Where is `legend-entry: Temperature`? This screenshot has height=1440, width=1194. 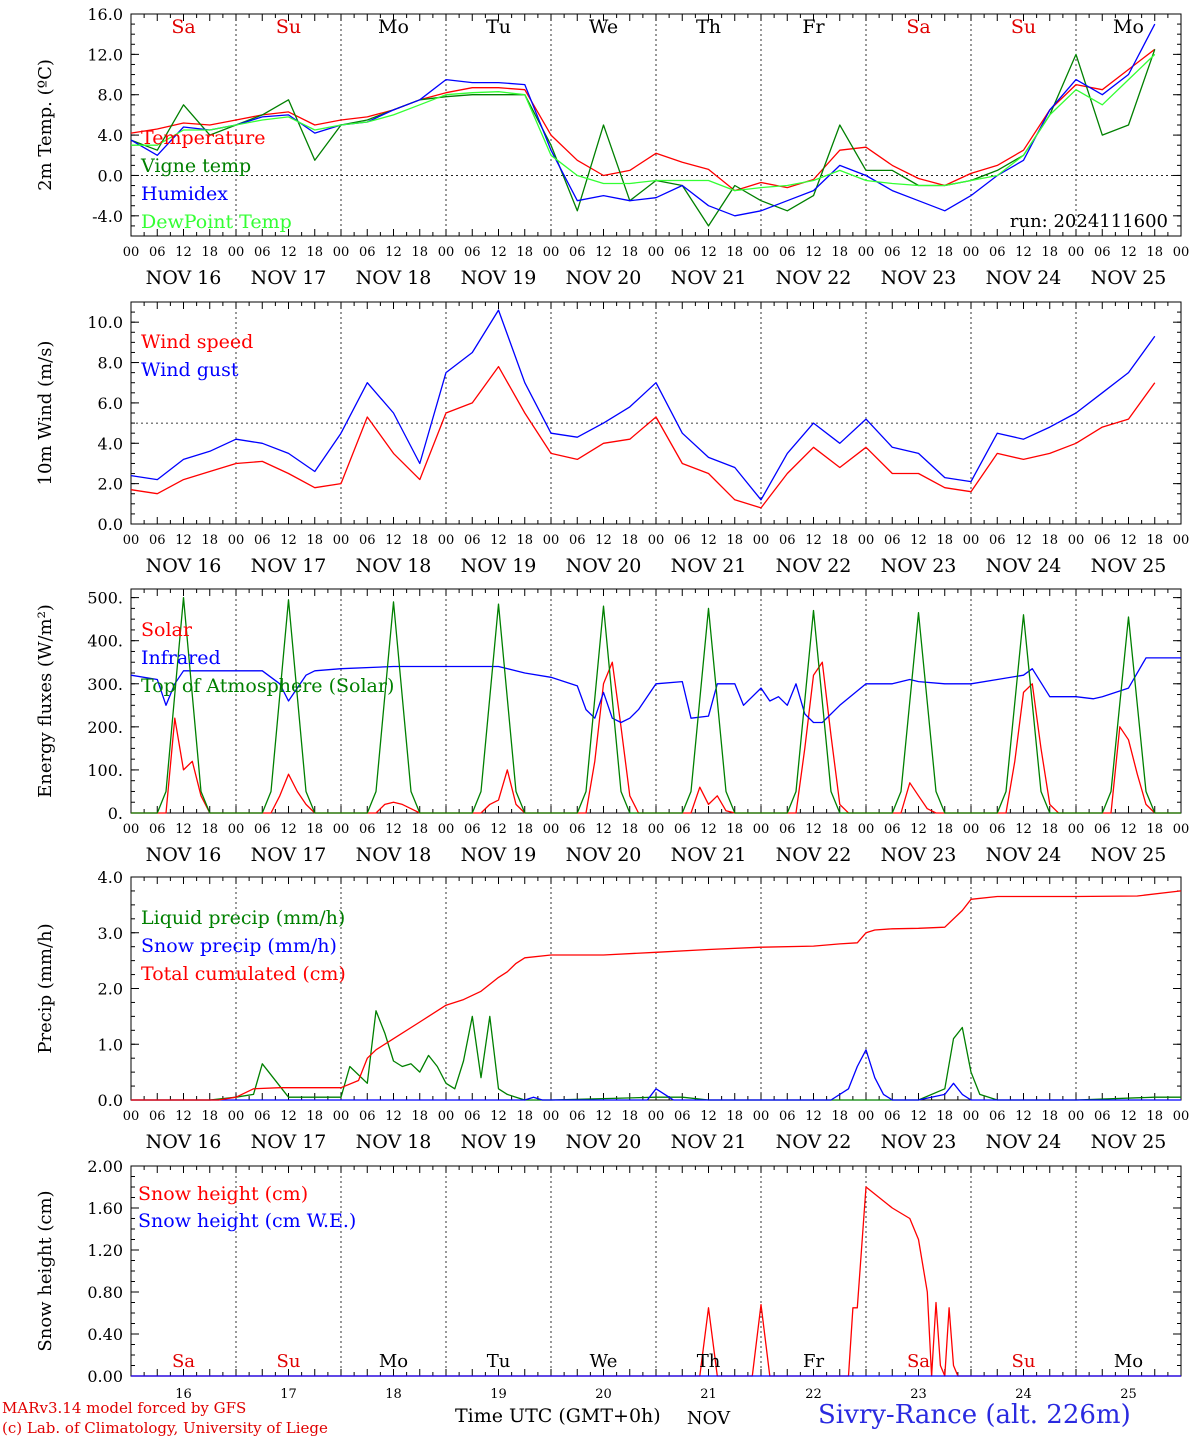 legend-entry: Temperature is located at coordinates (203, 138).